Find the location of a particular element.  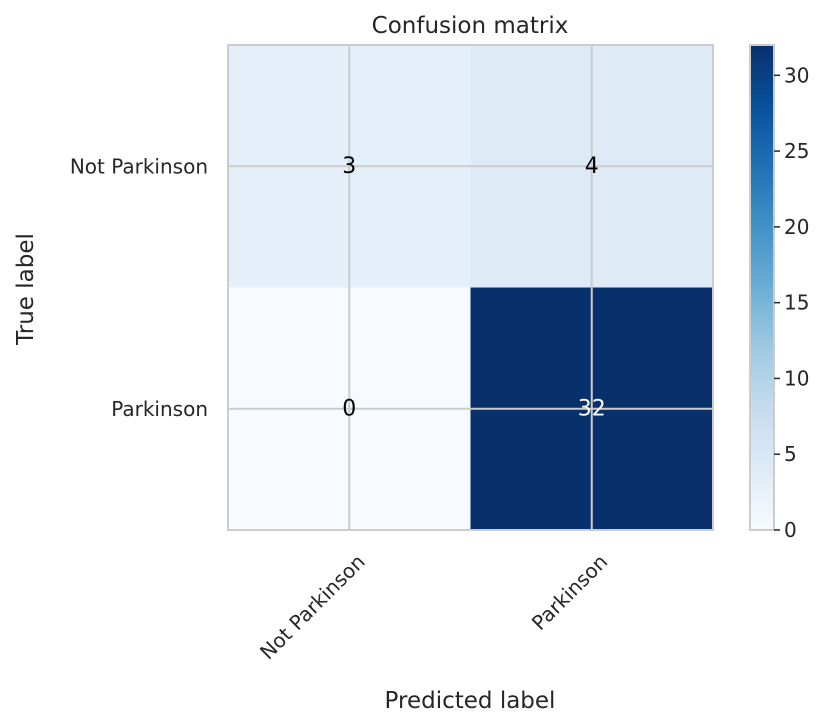

cell-value-label: 32 is located at coordinates (592, 408).